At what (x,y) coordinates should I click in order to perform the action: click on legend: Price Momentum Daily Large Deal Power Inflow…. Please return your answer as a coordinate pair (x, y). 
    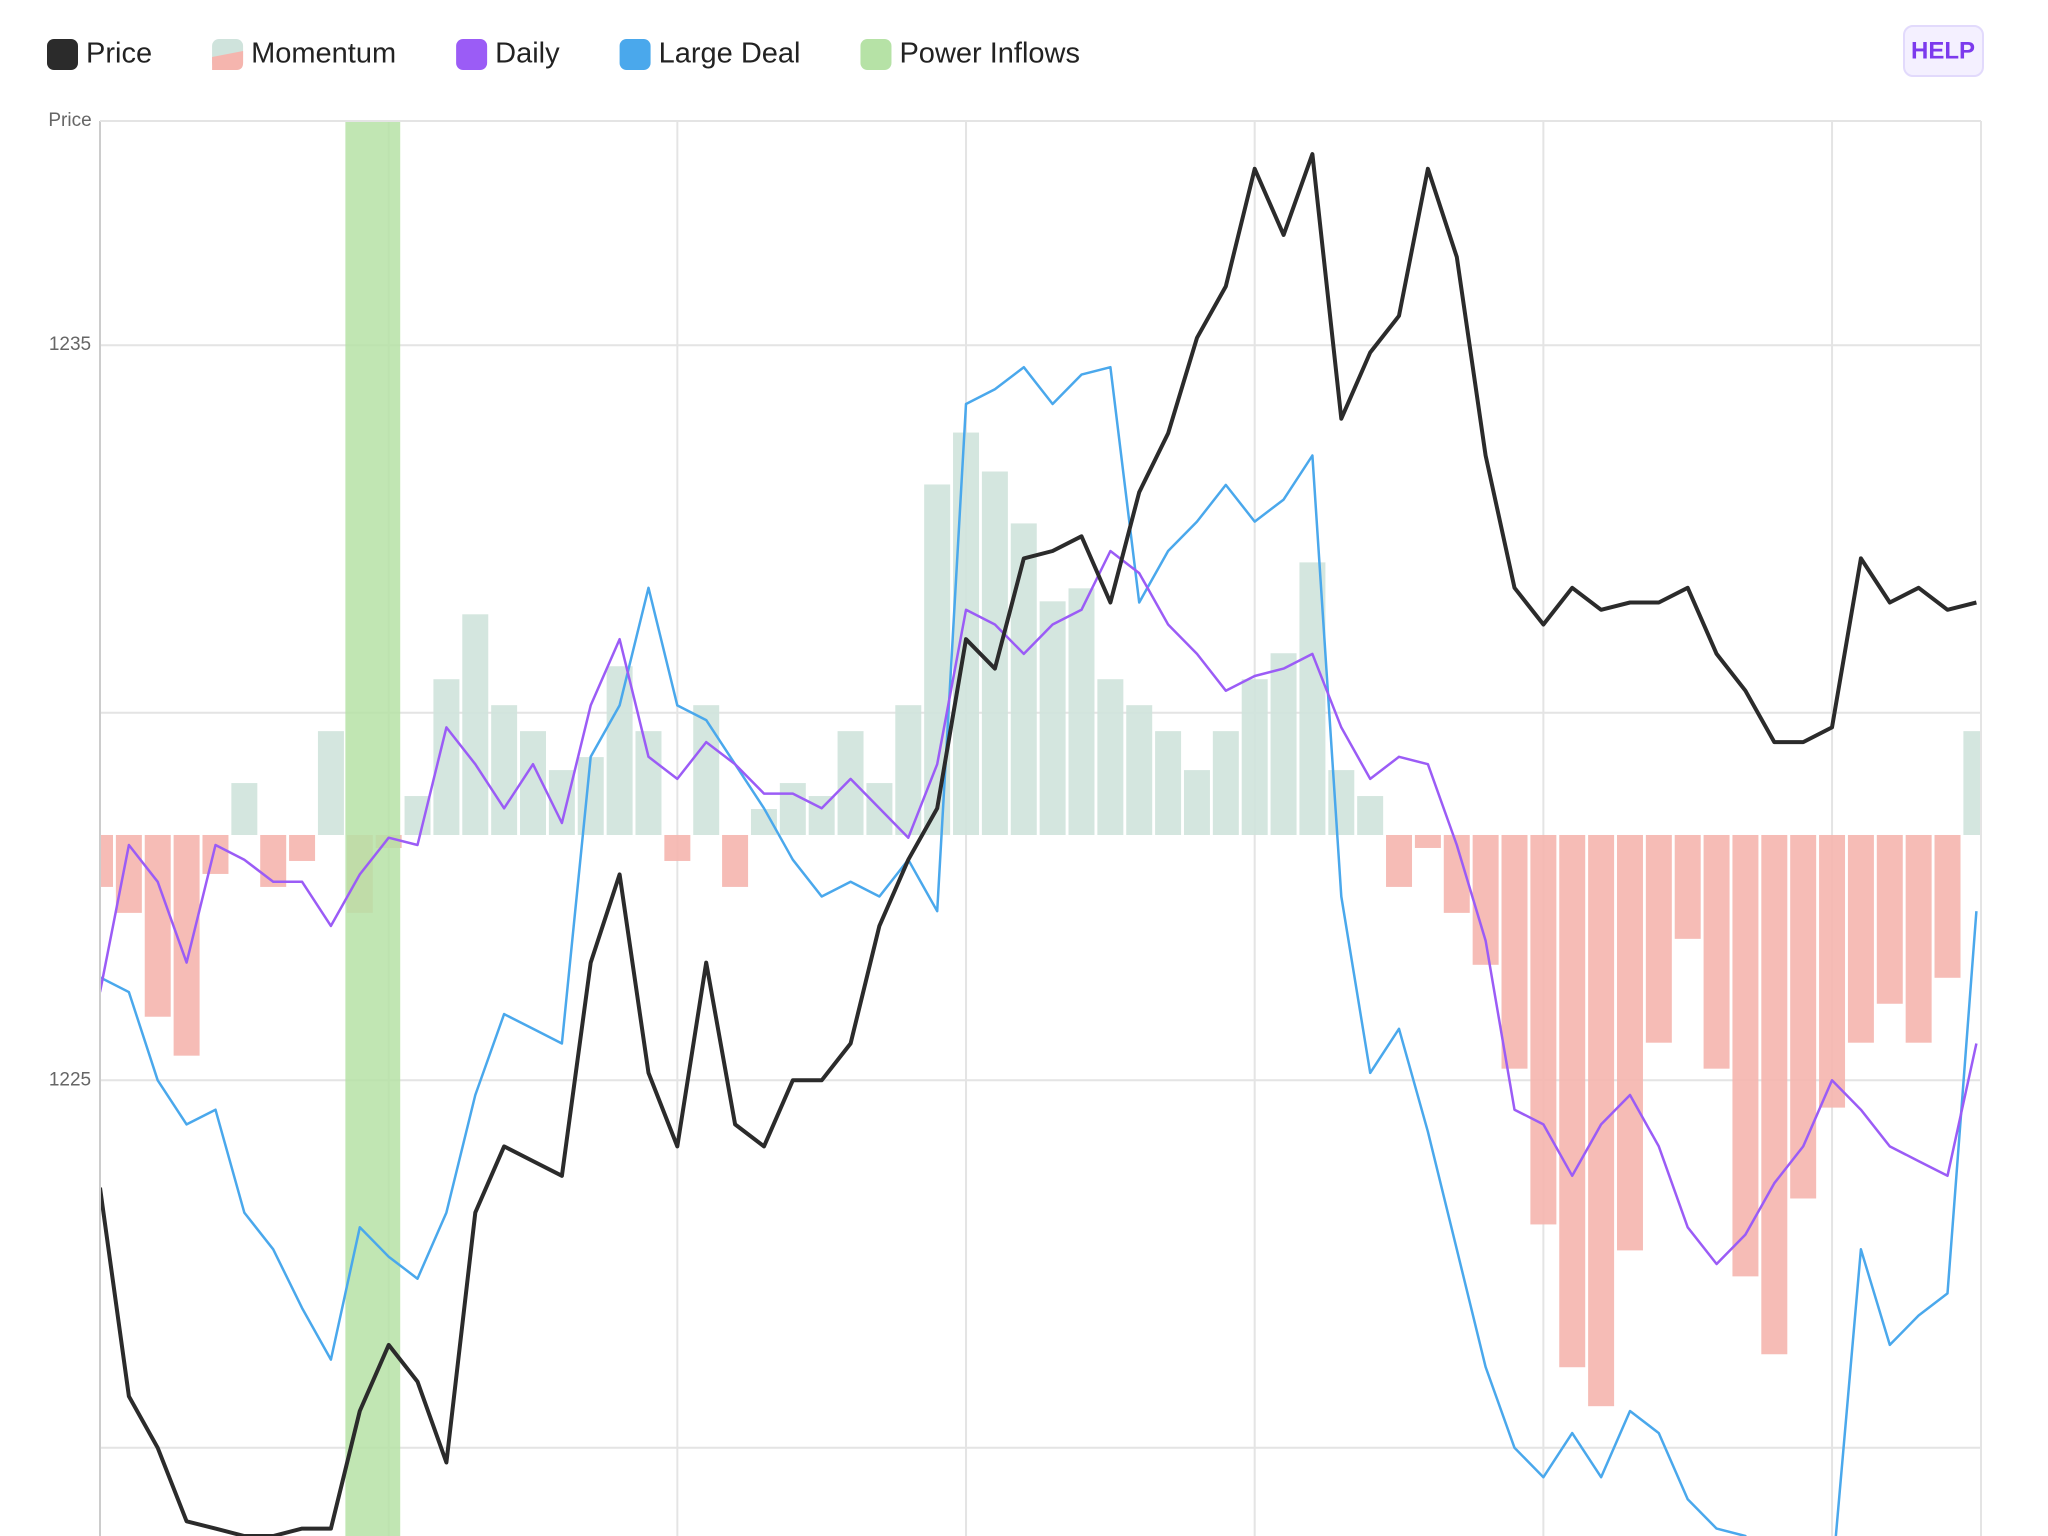
    Looking at the image, I should click on (563, 54).